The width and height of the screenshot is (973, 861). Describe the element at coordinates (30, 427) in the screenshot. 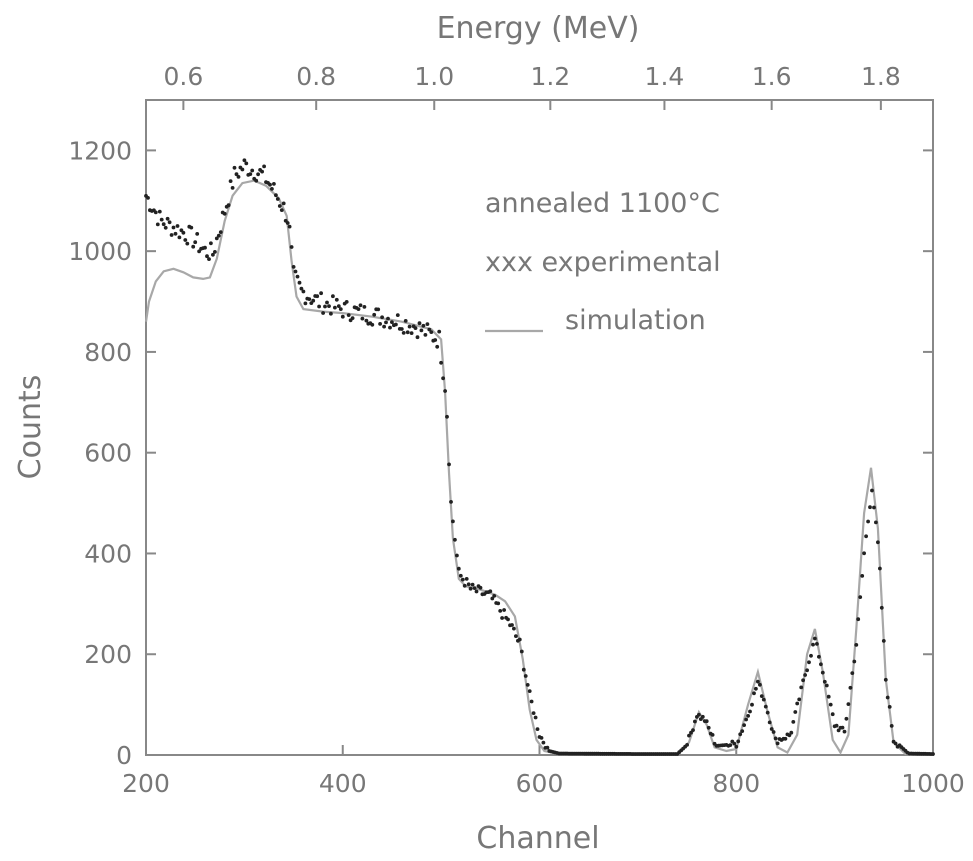

I see `y-axis-title: Counts` at that location.